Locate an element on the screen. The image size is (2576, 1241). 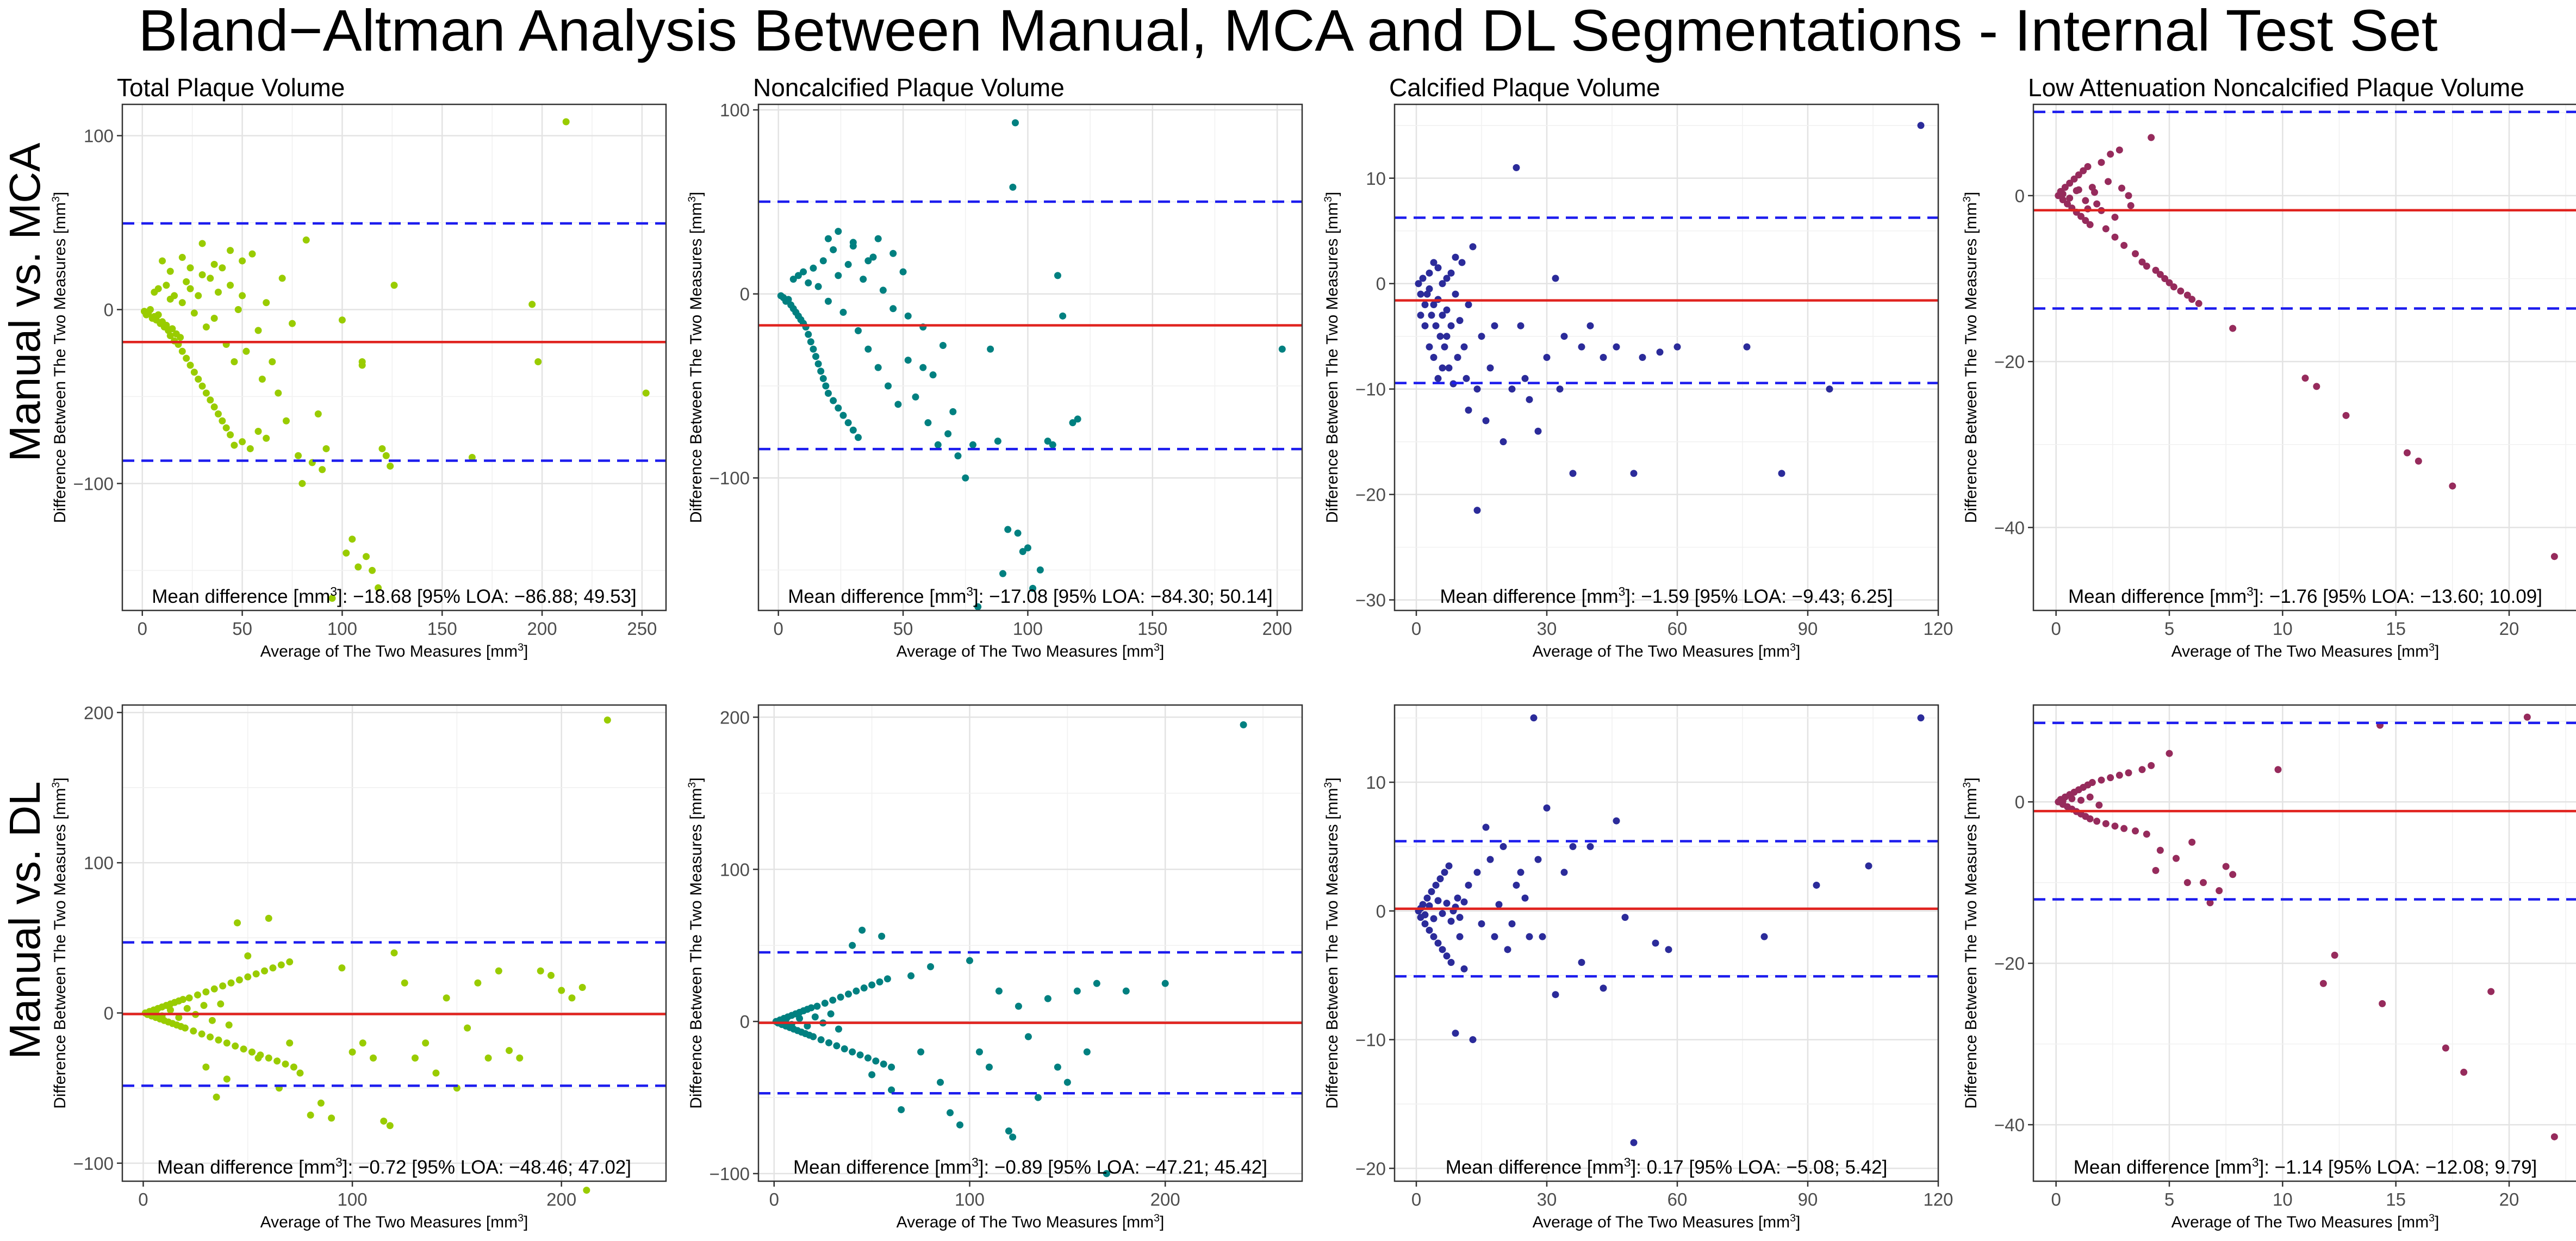
x-tick-label: 250 is located at coordinates (642, 629).